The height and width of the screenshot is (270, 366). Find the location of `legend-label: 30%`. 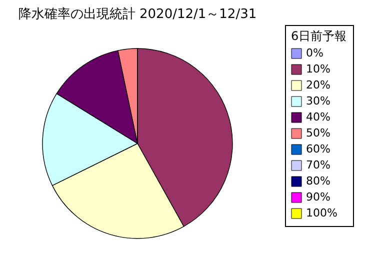

legend-label: 30% is located at coordinates (318, 101).